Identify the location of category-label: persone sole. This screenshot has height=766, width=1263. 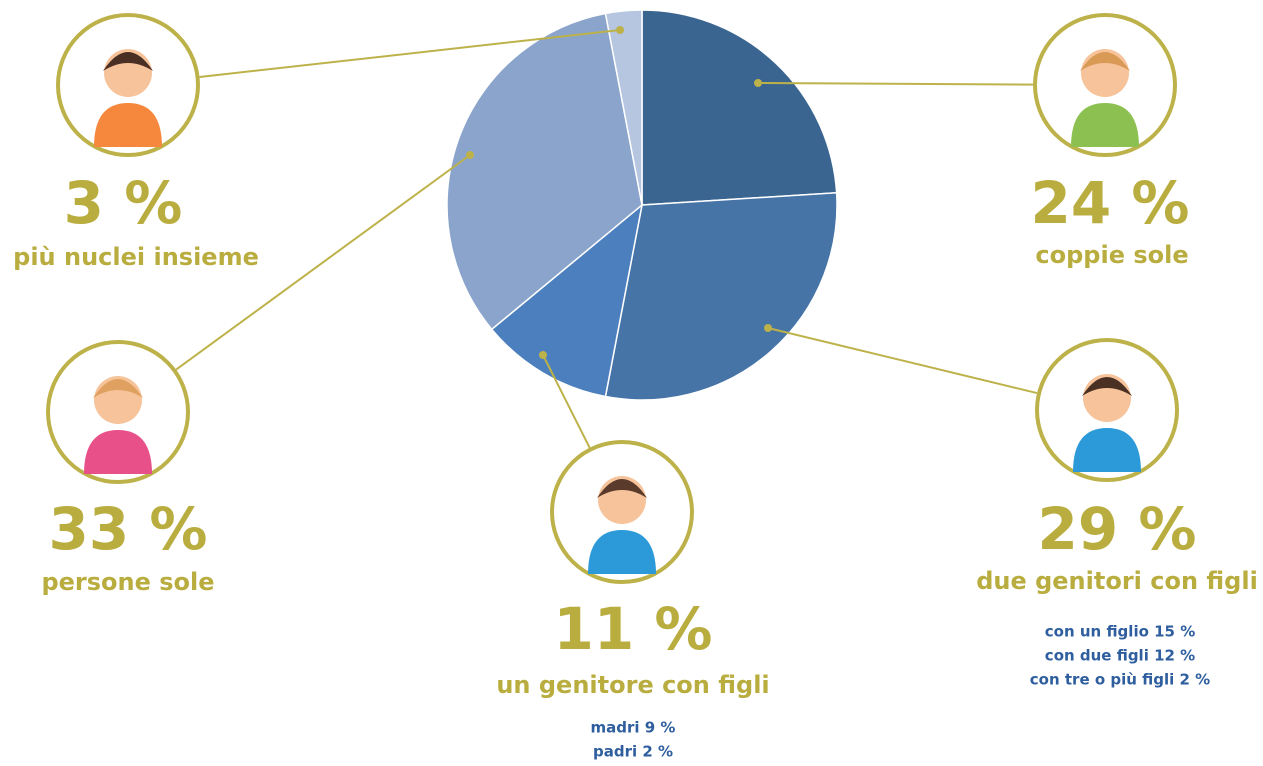
(127, 582).